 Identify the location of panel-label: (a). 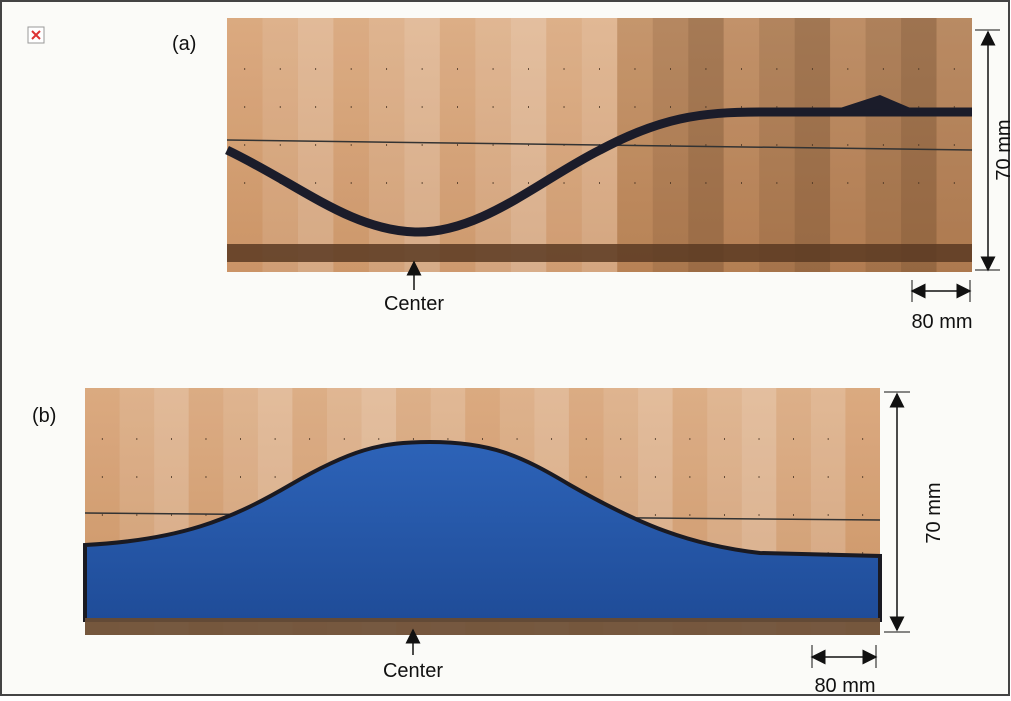
(184, 44).